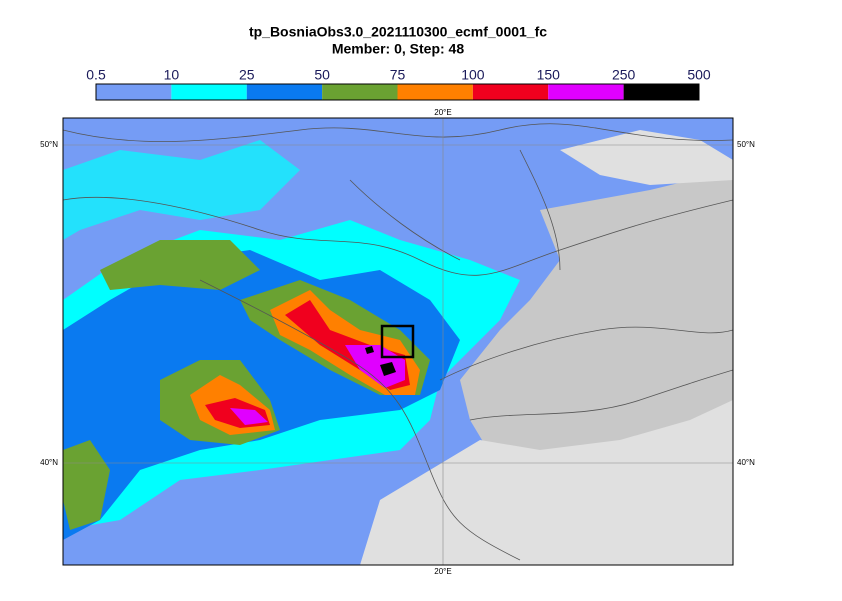 Image resolution: width=842 pixels, height=601 pixels. I want to click on colorbar-label: 75, so click(398, 75).